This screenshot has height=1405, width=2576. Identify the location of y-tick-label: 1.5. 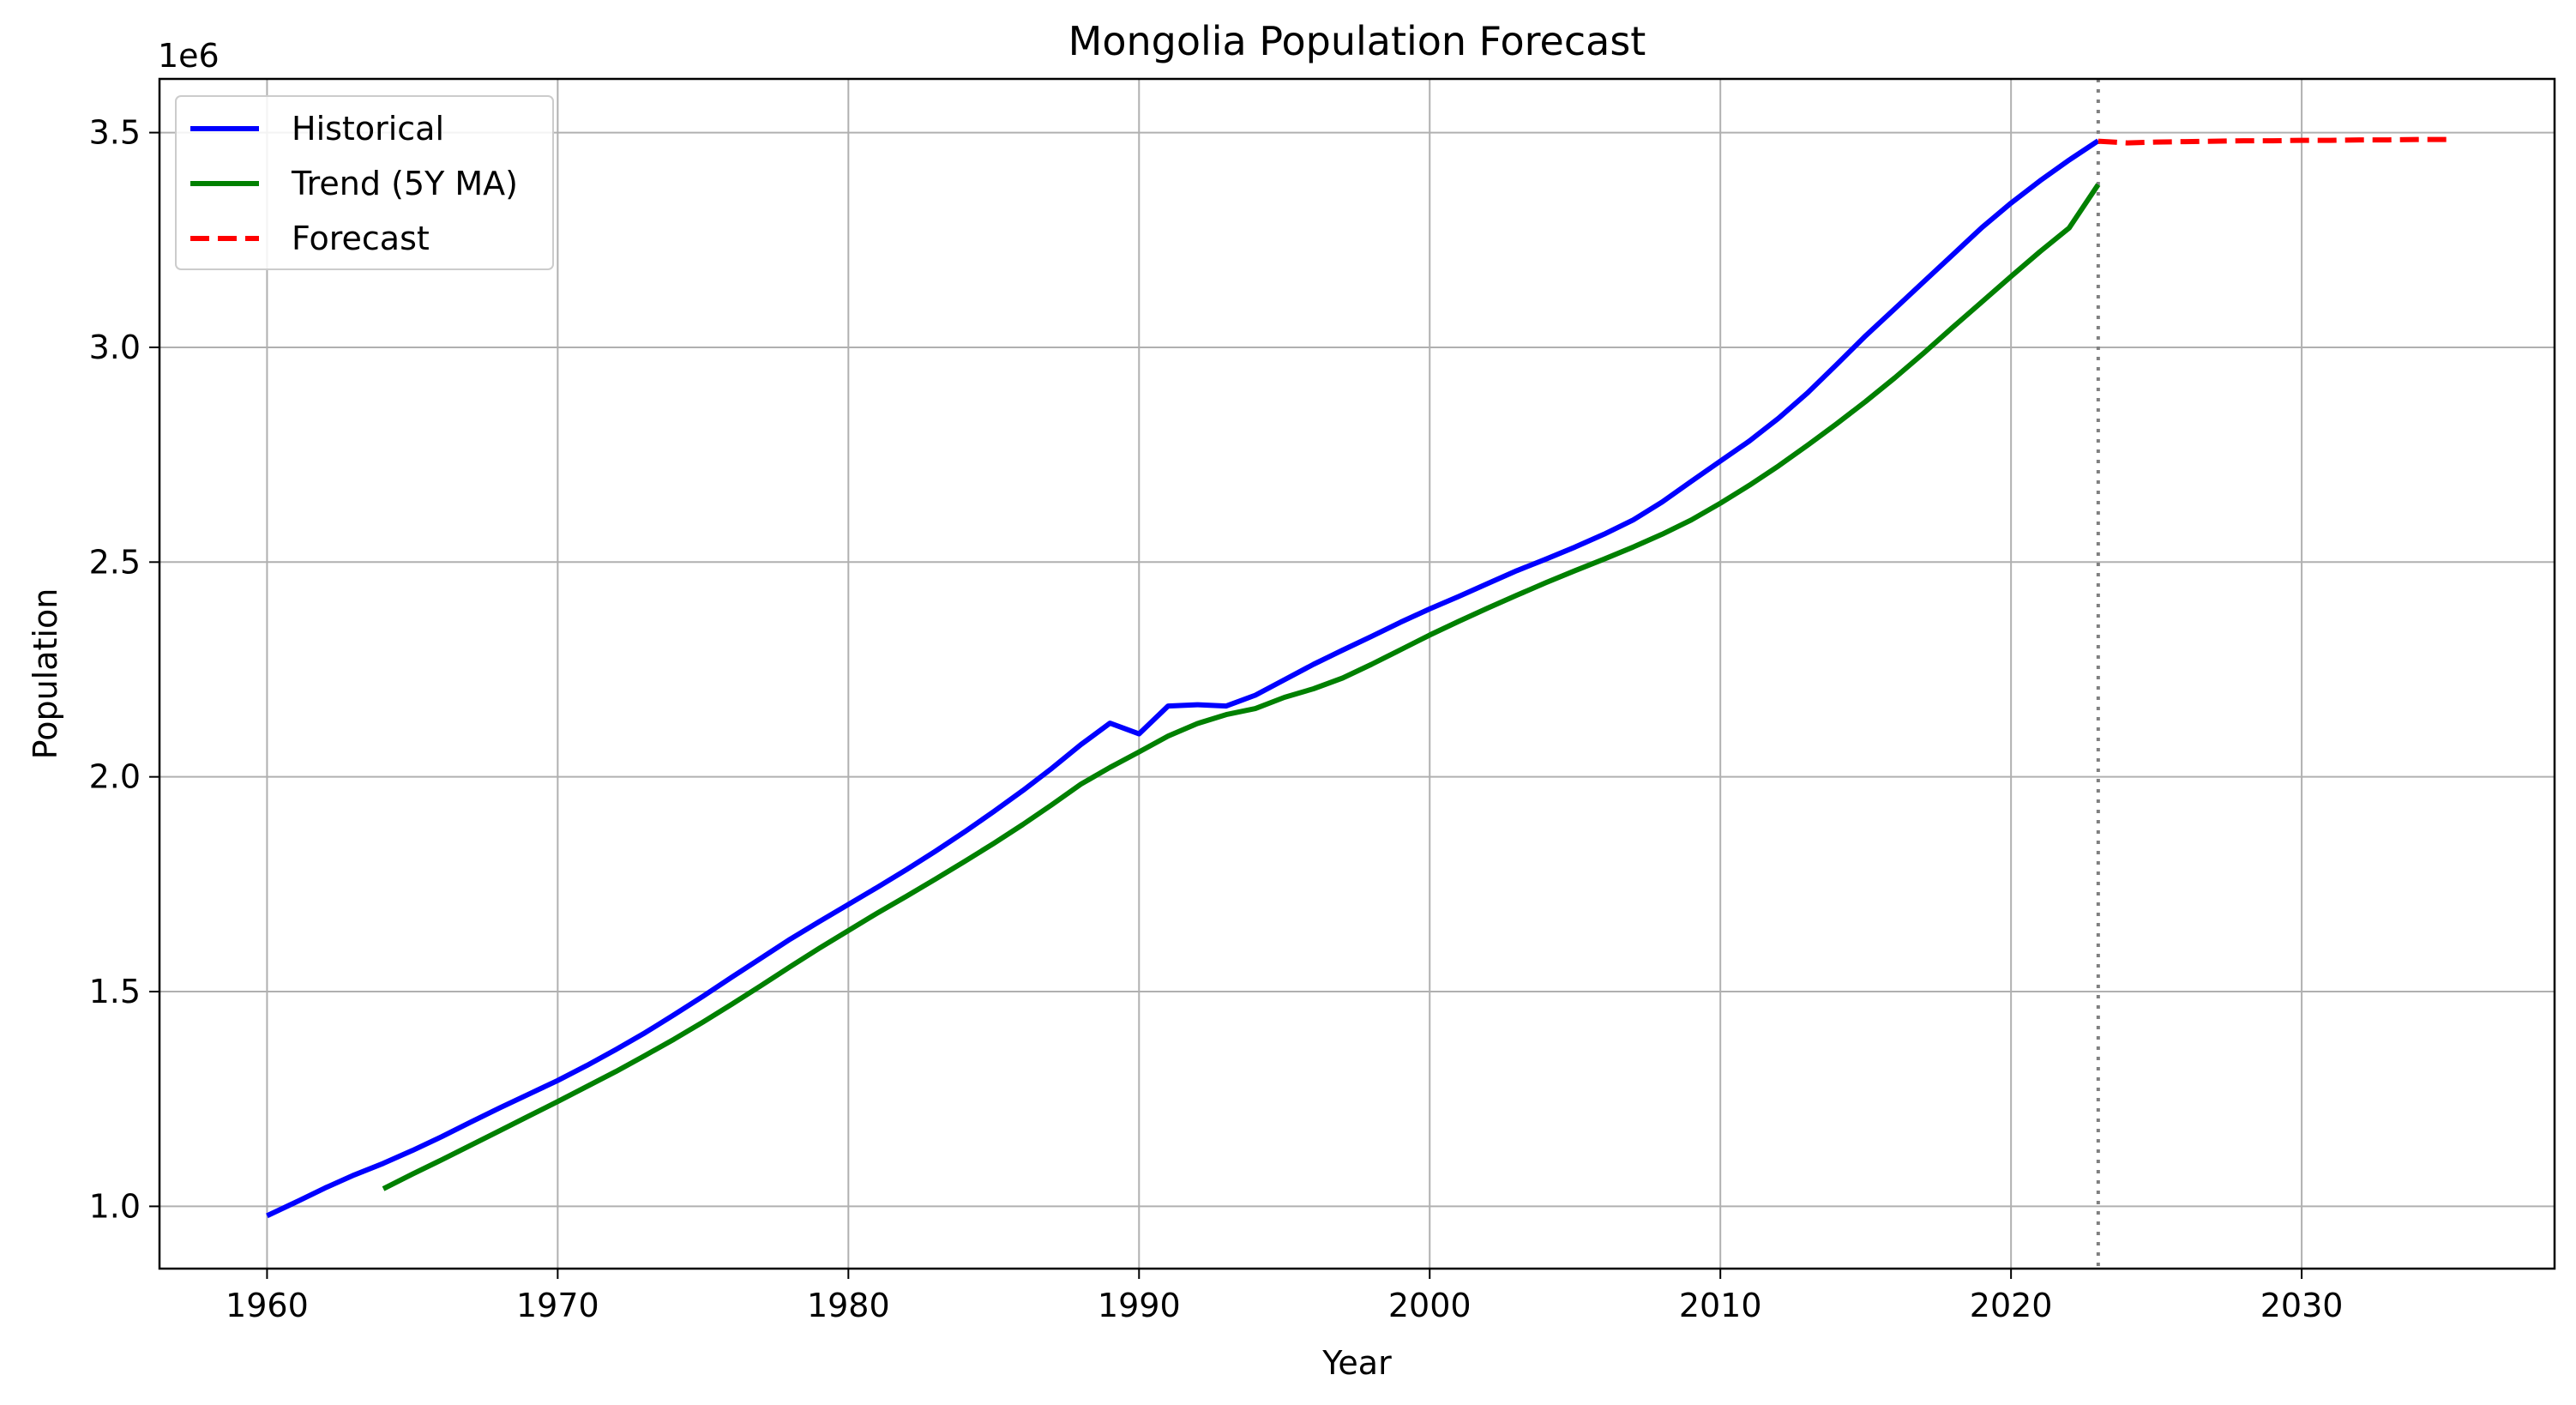
(115, 991).